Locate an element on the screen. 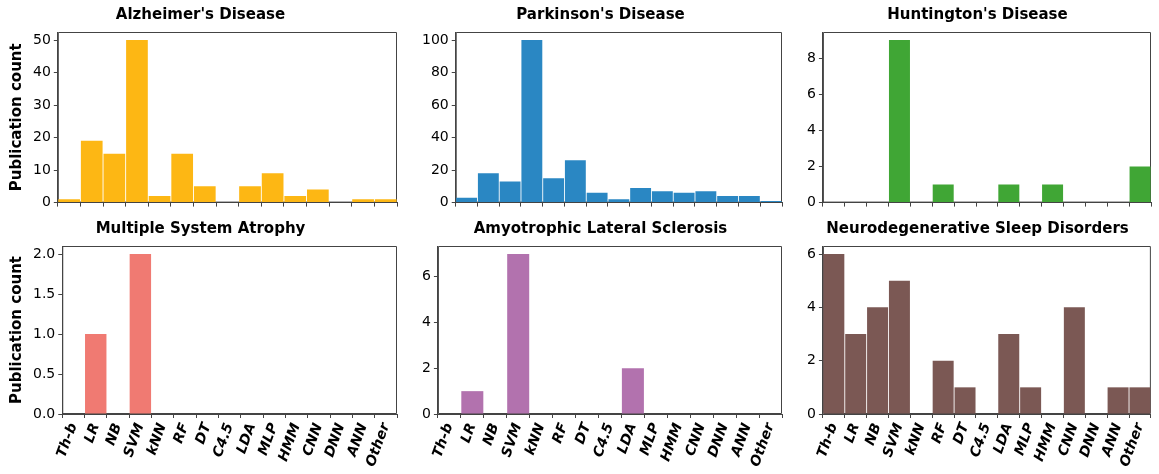 The width and height of the screenshot is (1159, 474). y-tick-label: 80 is located at coordinates (439, 71).